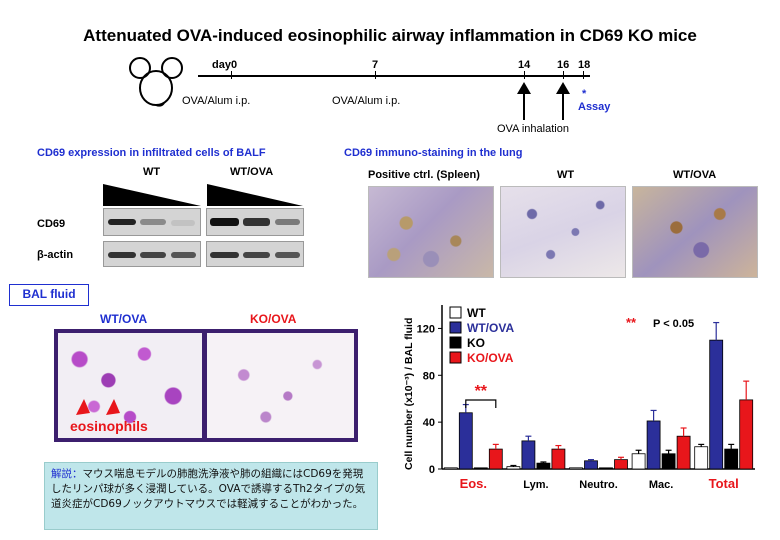 The image size is (780, 540). I want to click on bal-fluid-text: BAL fluid, so click(49, 294).